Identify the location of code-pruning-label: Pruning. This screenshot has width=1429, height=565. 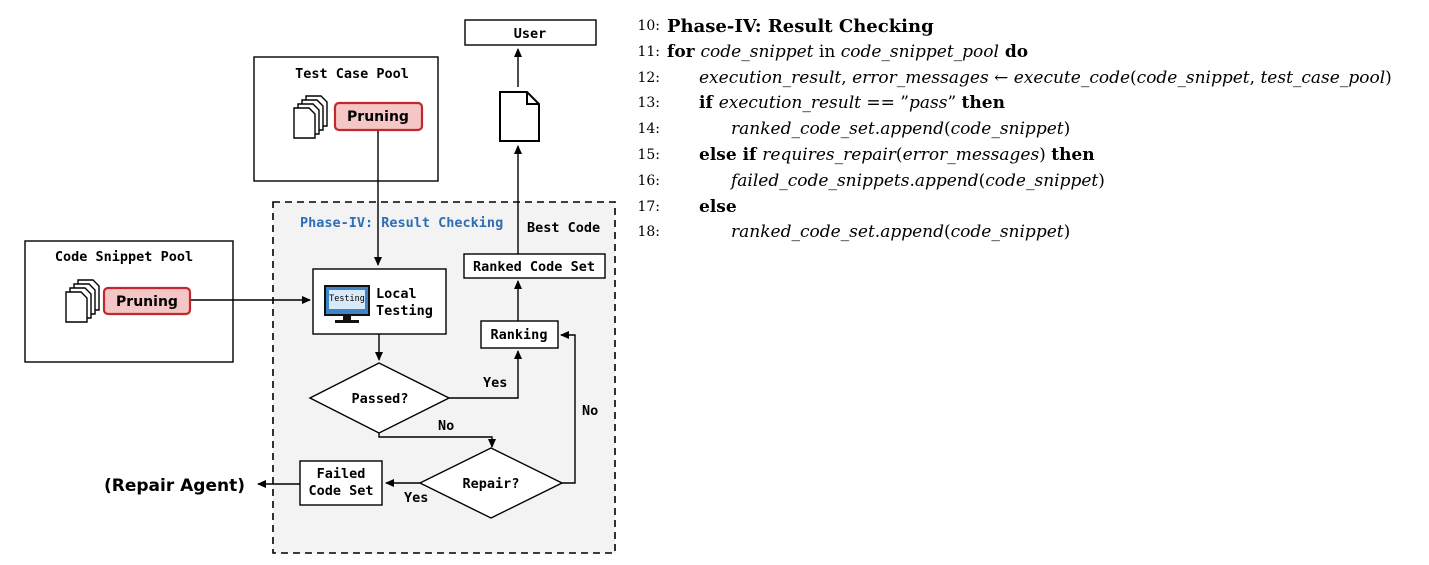
(147, 302).